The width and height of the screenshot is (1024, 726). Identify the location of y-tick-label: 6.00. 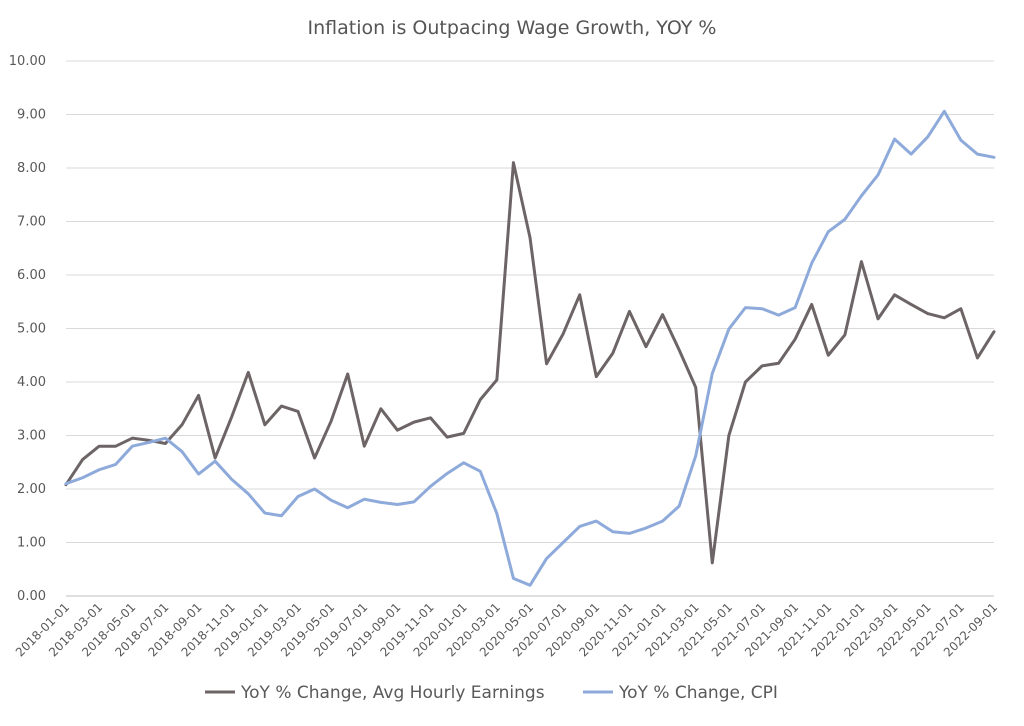
(31, 275).